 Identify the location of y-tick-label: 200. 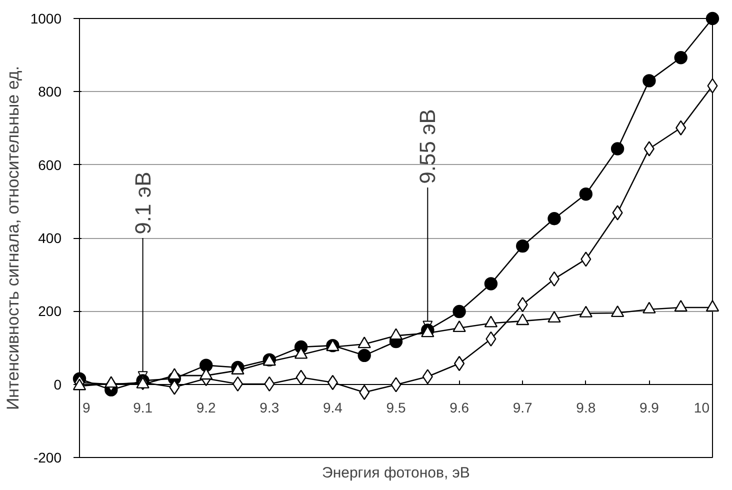
(50, 311).